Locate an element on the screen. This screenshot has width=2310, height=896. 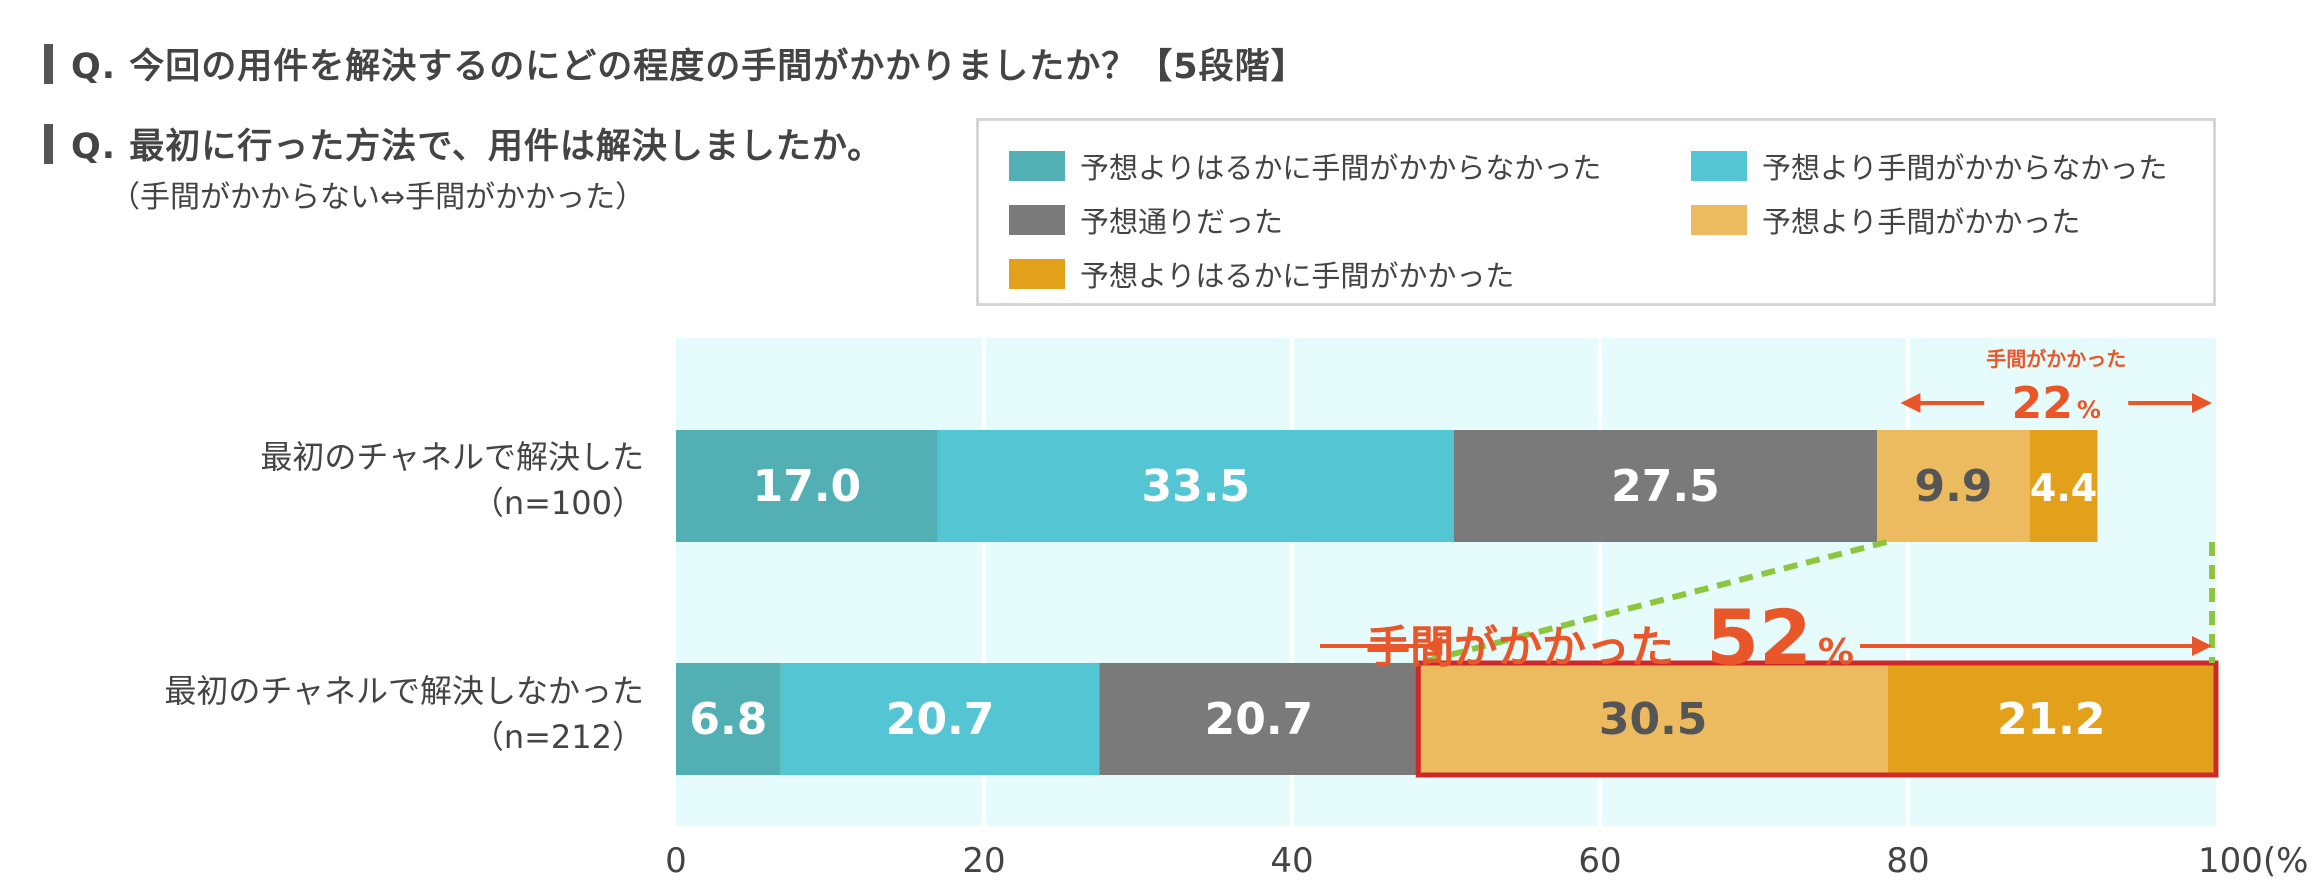
data-label: 17.0 is located at coordinates (807, 486).